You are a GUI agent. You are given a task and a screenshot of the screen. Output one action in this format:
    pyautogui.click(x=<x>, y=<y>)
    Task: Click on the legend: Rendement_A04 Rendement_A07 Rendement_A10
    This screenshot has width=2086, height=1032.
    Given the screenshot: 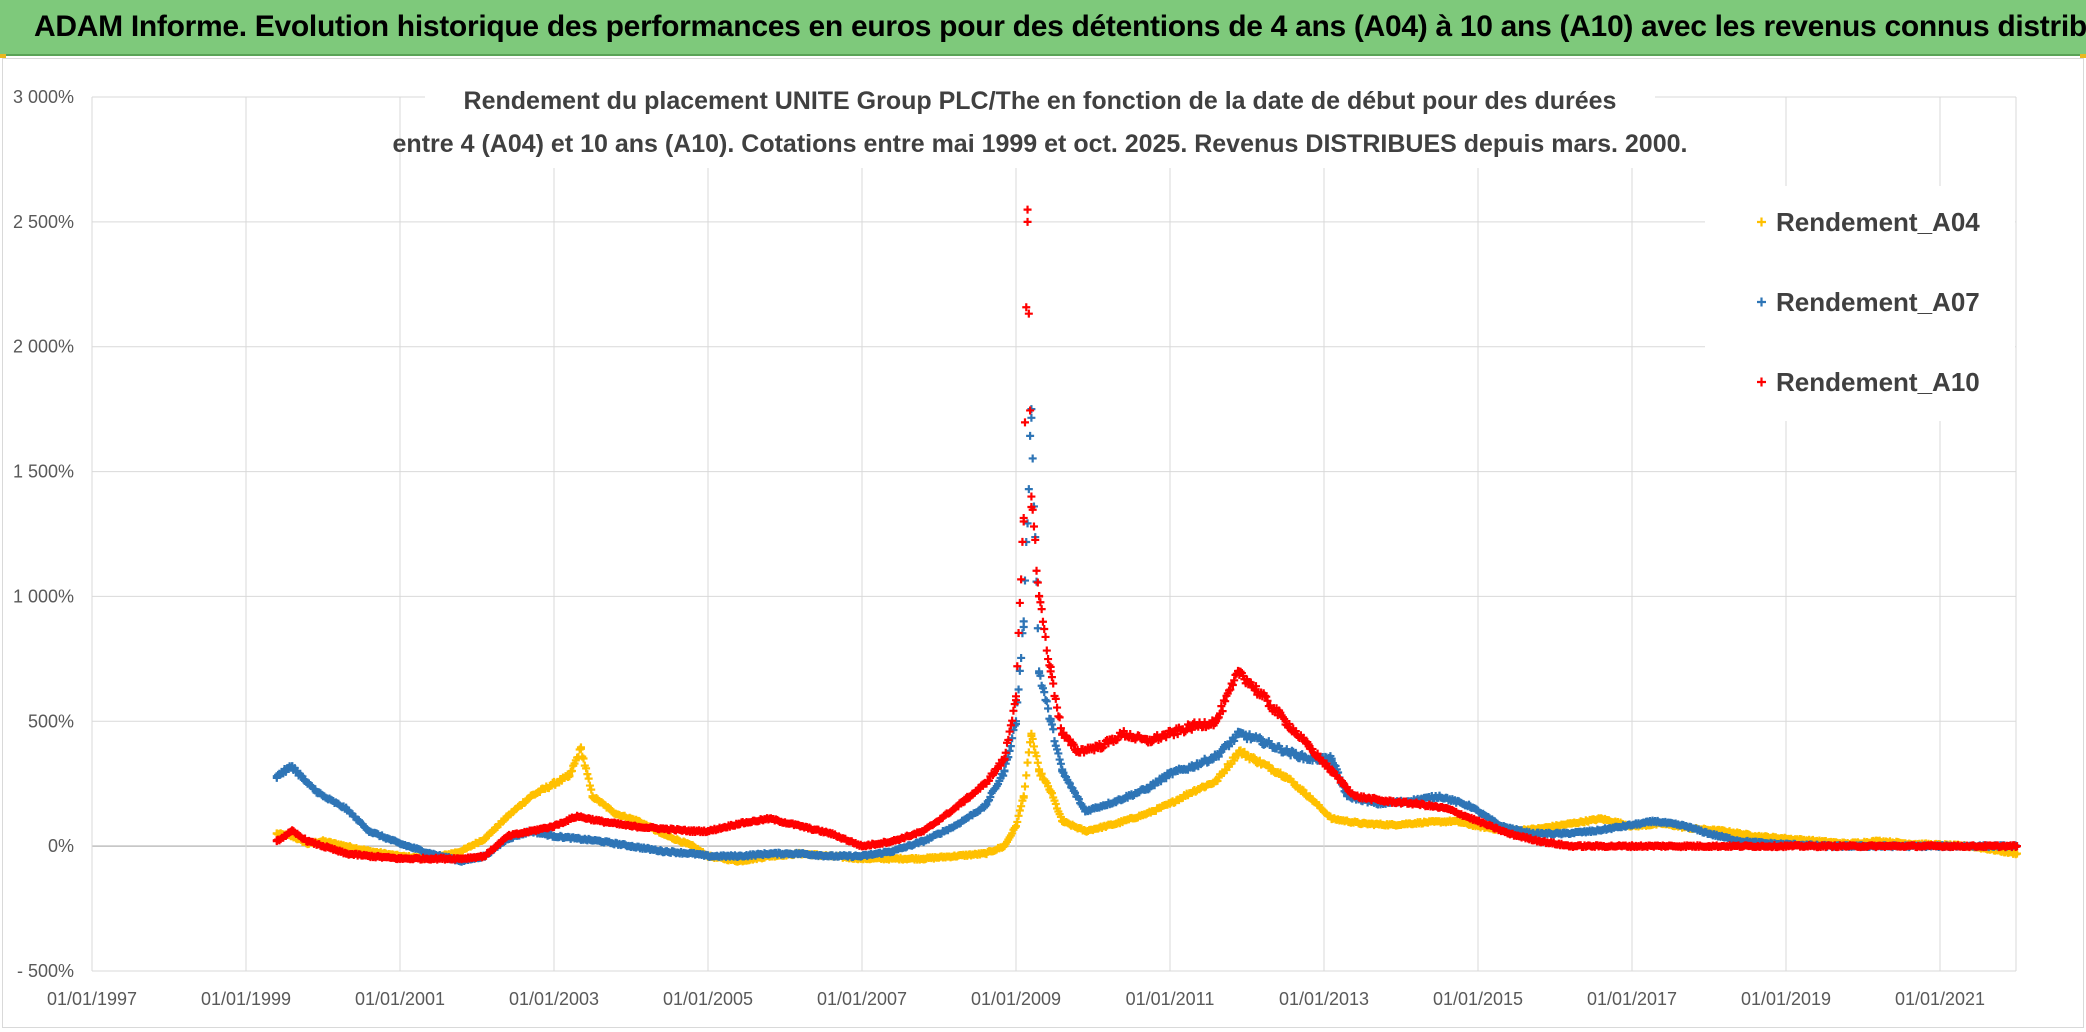 What is the action you would take?
    pyautogui.click(x=1860, y=303)
    